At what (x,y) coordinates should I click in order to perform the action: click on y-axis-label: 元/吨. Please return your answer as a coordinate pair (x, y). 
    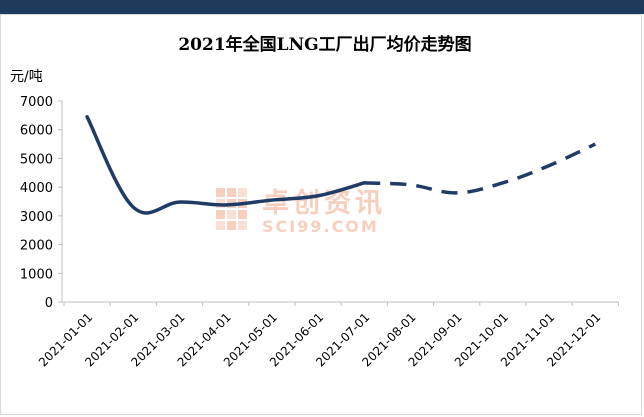
    Looking at the image, I should click on (26, 77).